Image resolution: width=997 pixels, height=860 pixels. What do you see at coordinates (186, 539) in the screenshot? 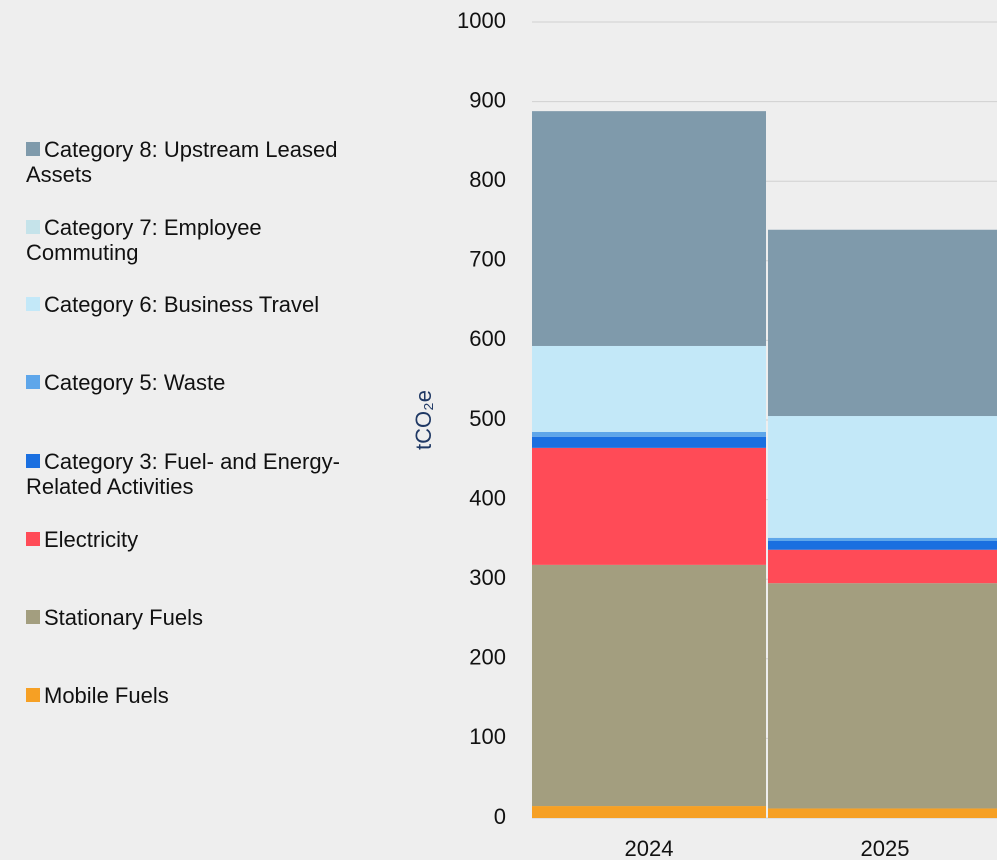
I see `legend-entry: Electricity` at bounding box center [186, 539].